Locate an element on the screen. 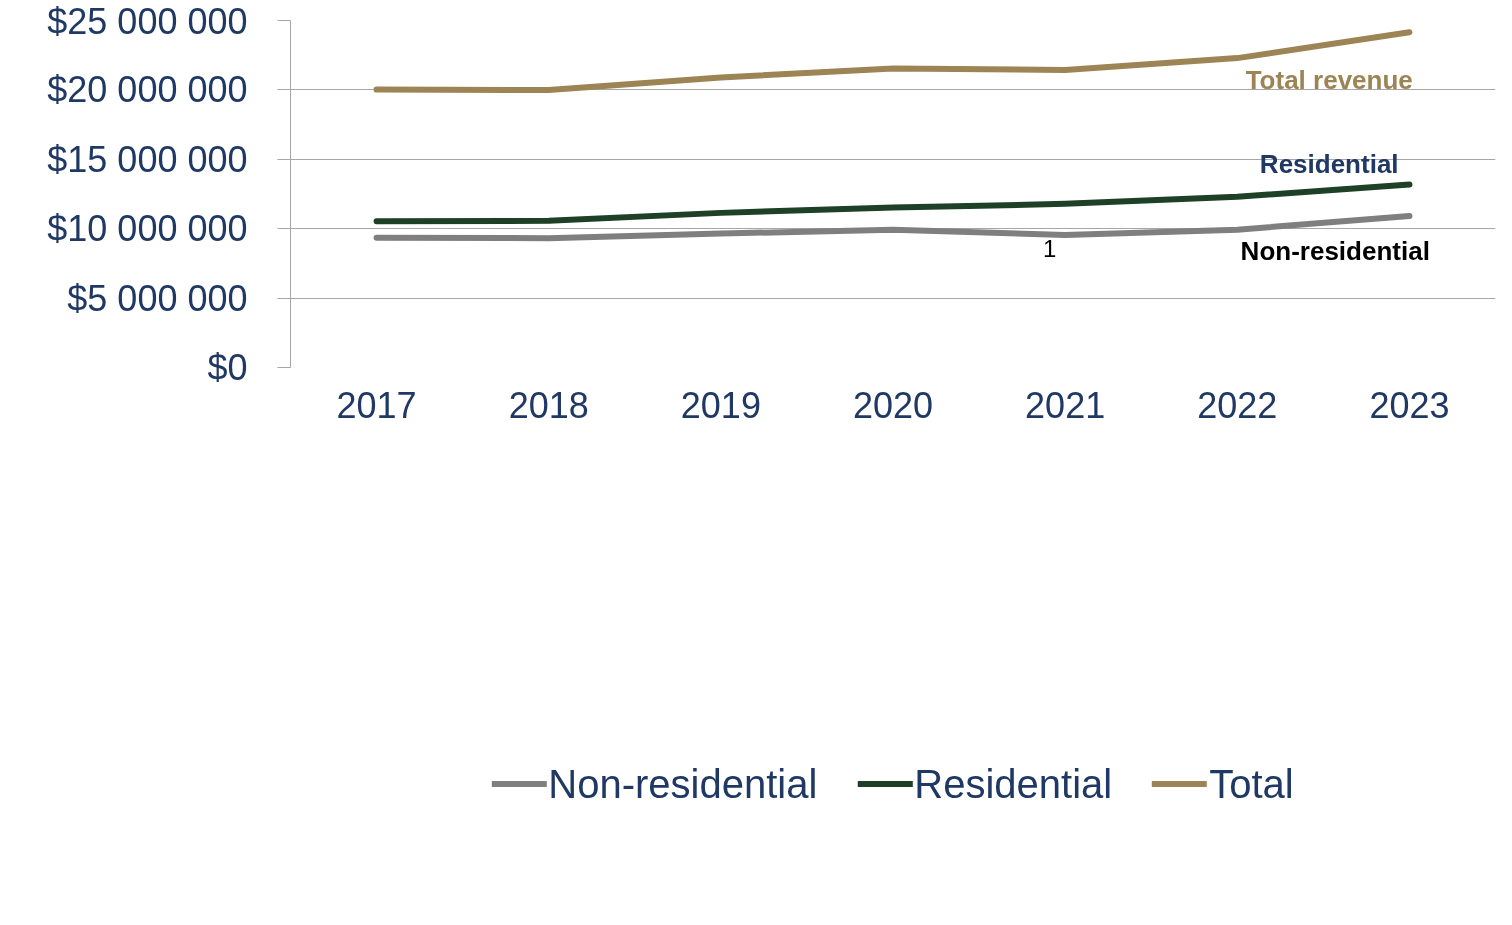 The width and height of the screenshot is (1512, 925). y-tick-label: $5 000 000 is located at coordinates (157, 298).